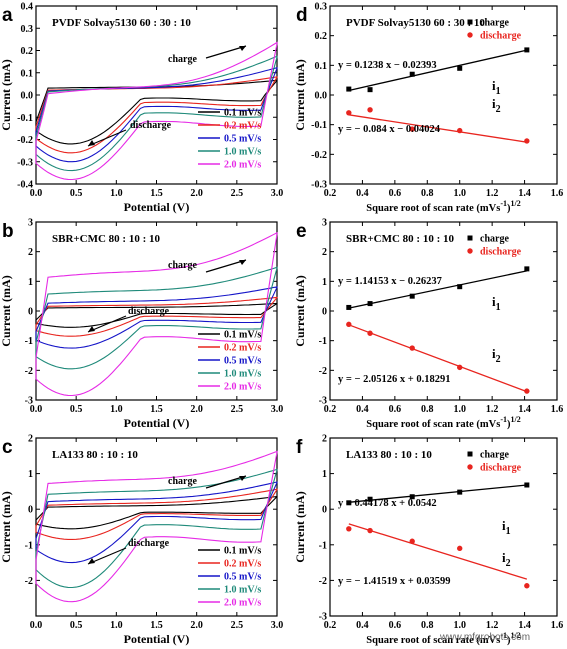 The height and width of the screenshot is (649, 567). Describe the element at coordinates (501, 252) in the screenshot. I see `legend-label-discharge: discharge` at that location.